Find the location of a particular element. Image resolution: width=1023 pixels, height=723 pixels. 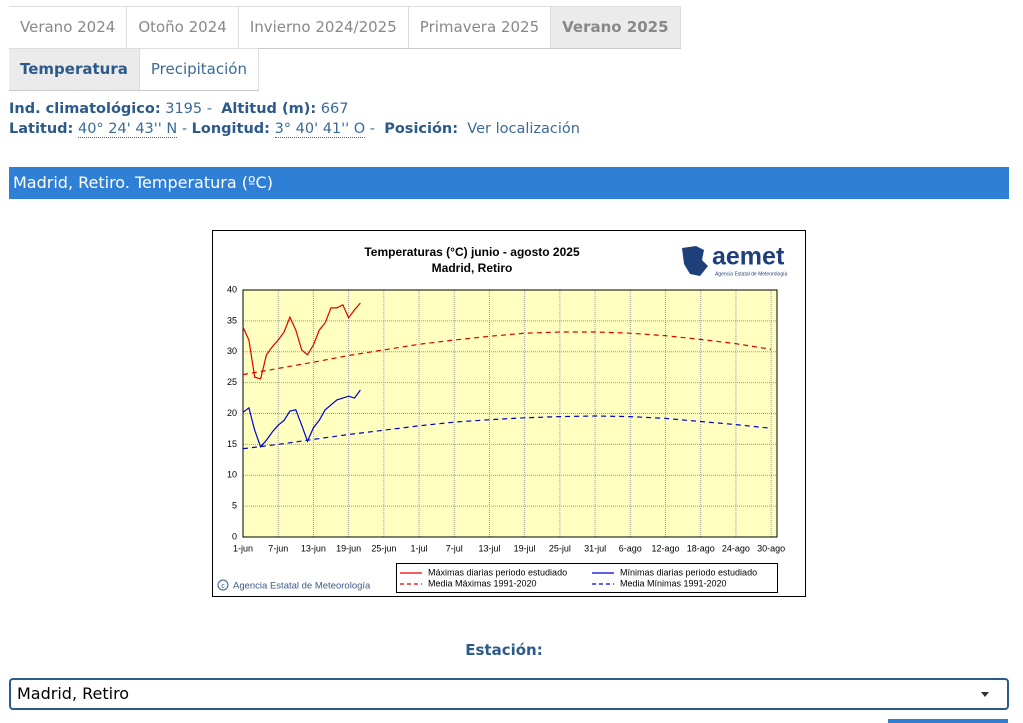

x-tick-label: 19-jul is located at coordinates (525, 548).